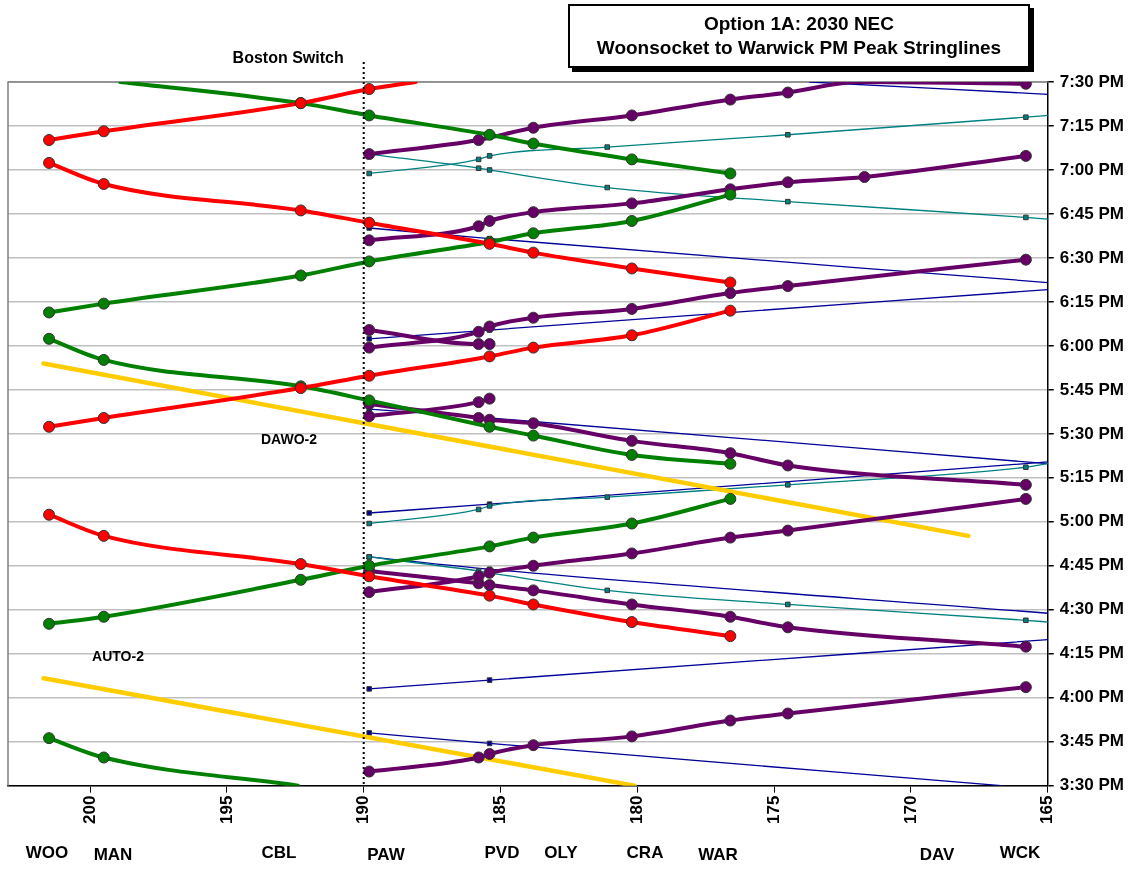 The width and height of the screenshot is (1136, 869). What do you see at coordinates (645, 852) in the screenshot?
I see `text: CRA` at bounding box center [645, 852].